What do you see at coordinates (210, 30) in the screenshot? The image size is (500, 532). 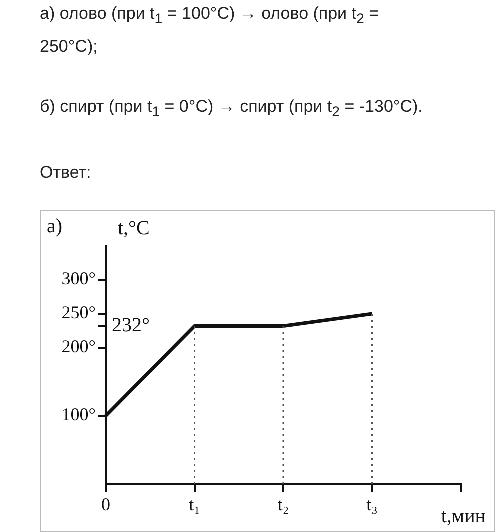 I see `text: а) олово (при t$_{1}$ = 100°C) → олово (при t$_{2}$ = 250°C);` at bounding box center [210, 30].